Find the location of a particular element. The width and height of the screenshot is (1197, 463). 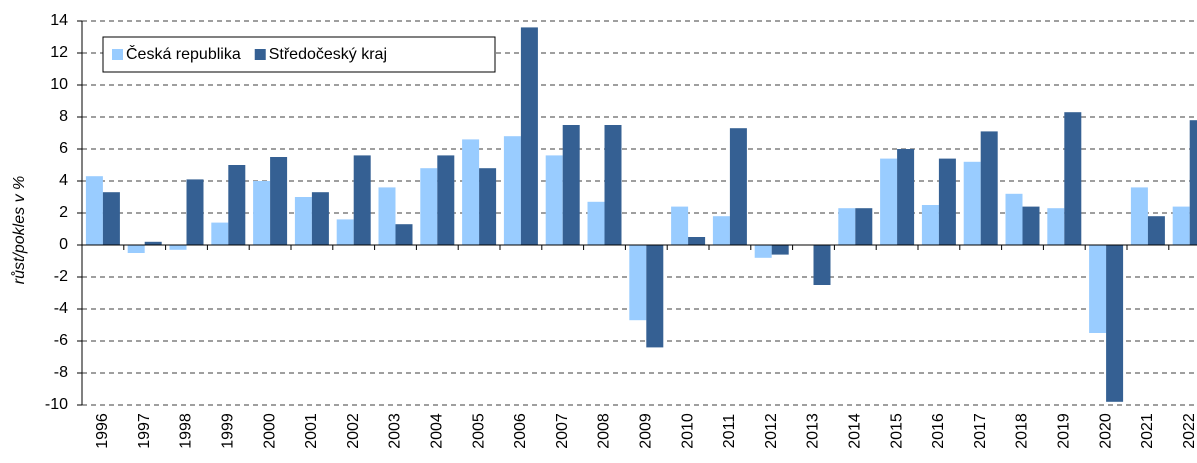

x-tick-label: 2019 is located at coordinates (1064, 431).